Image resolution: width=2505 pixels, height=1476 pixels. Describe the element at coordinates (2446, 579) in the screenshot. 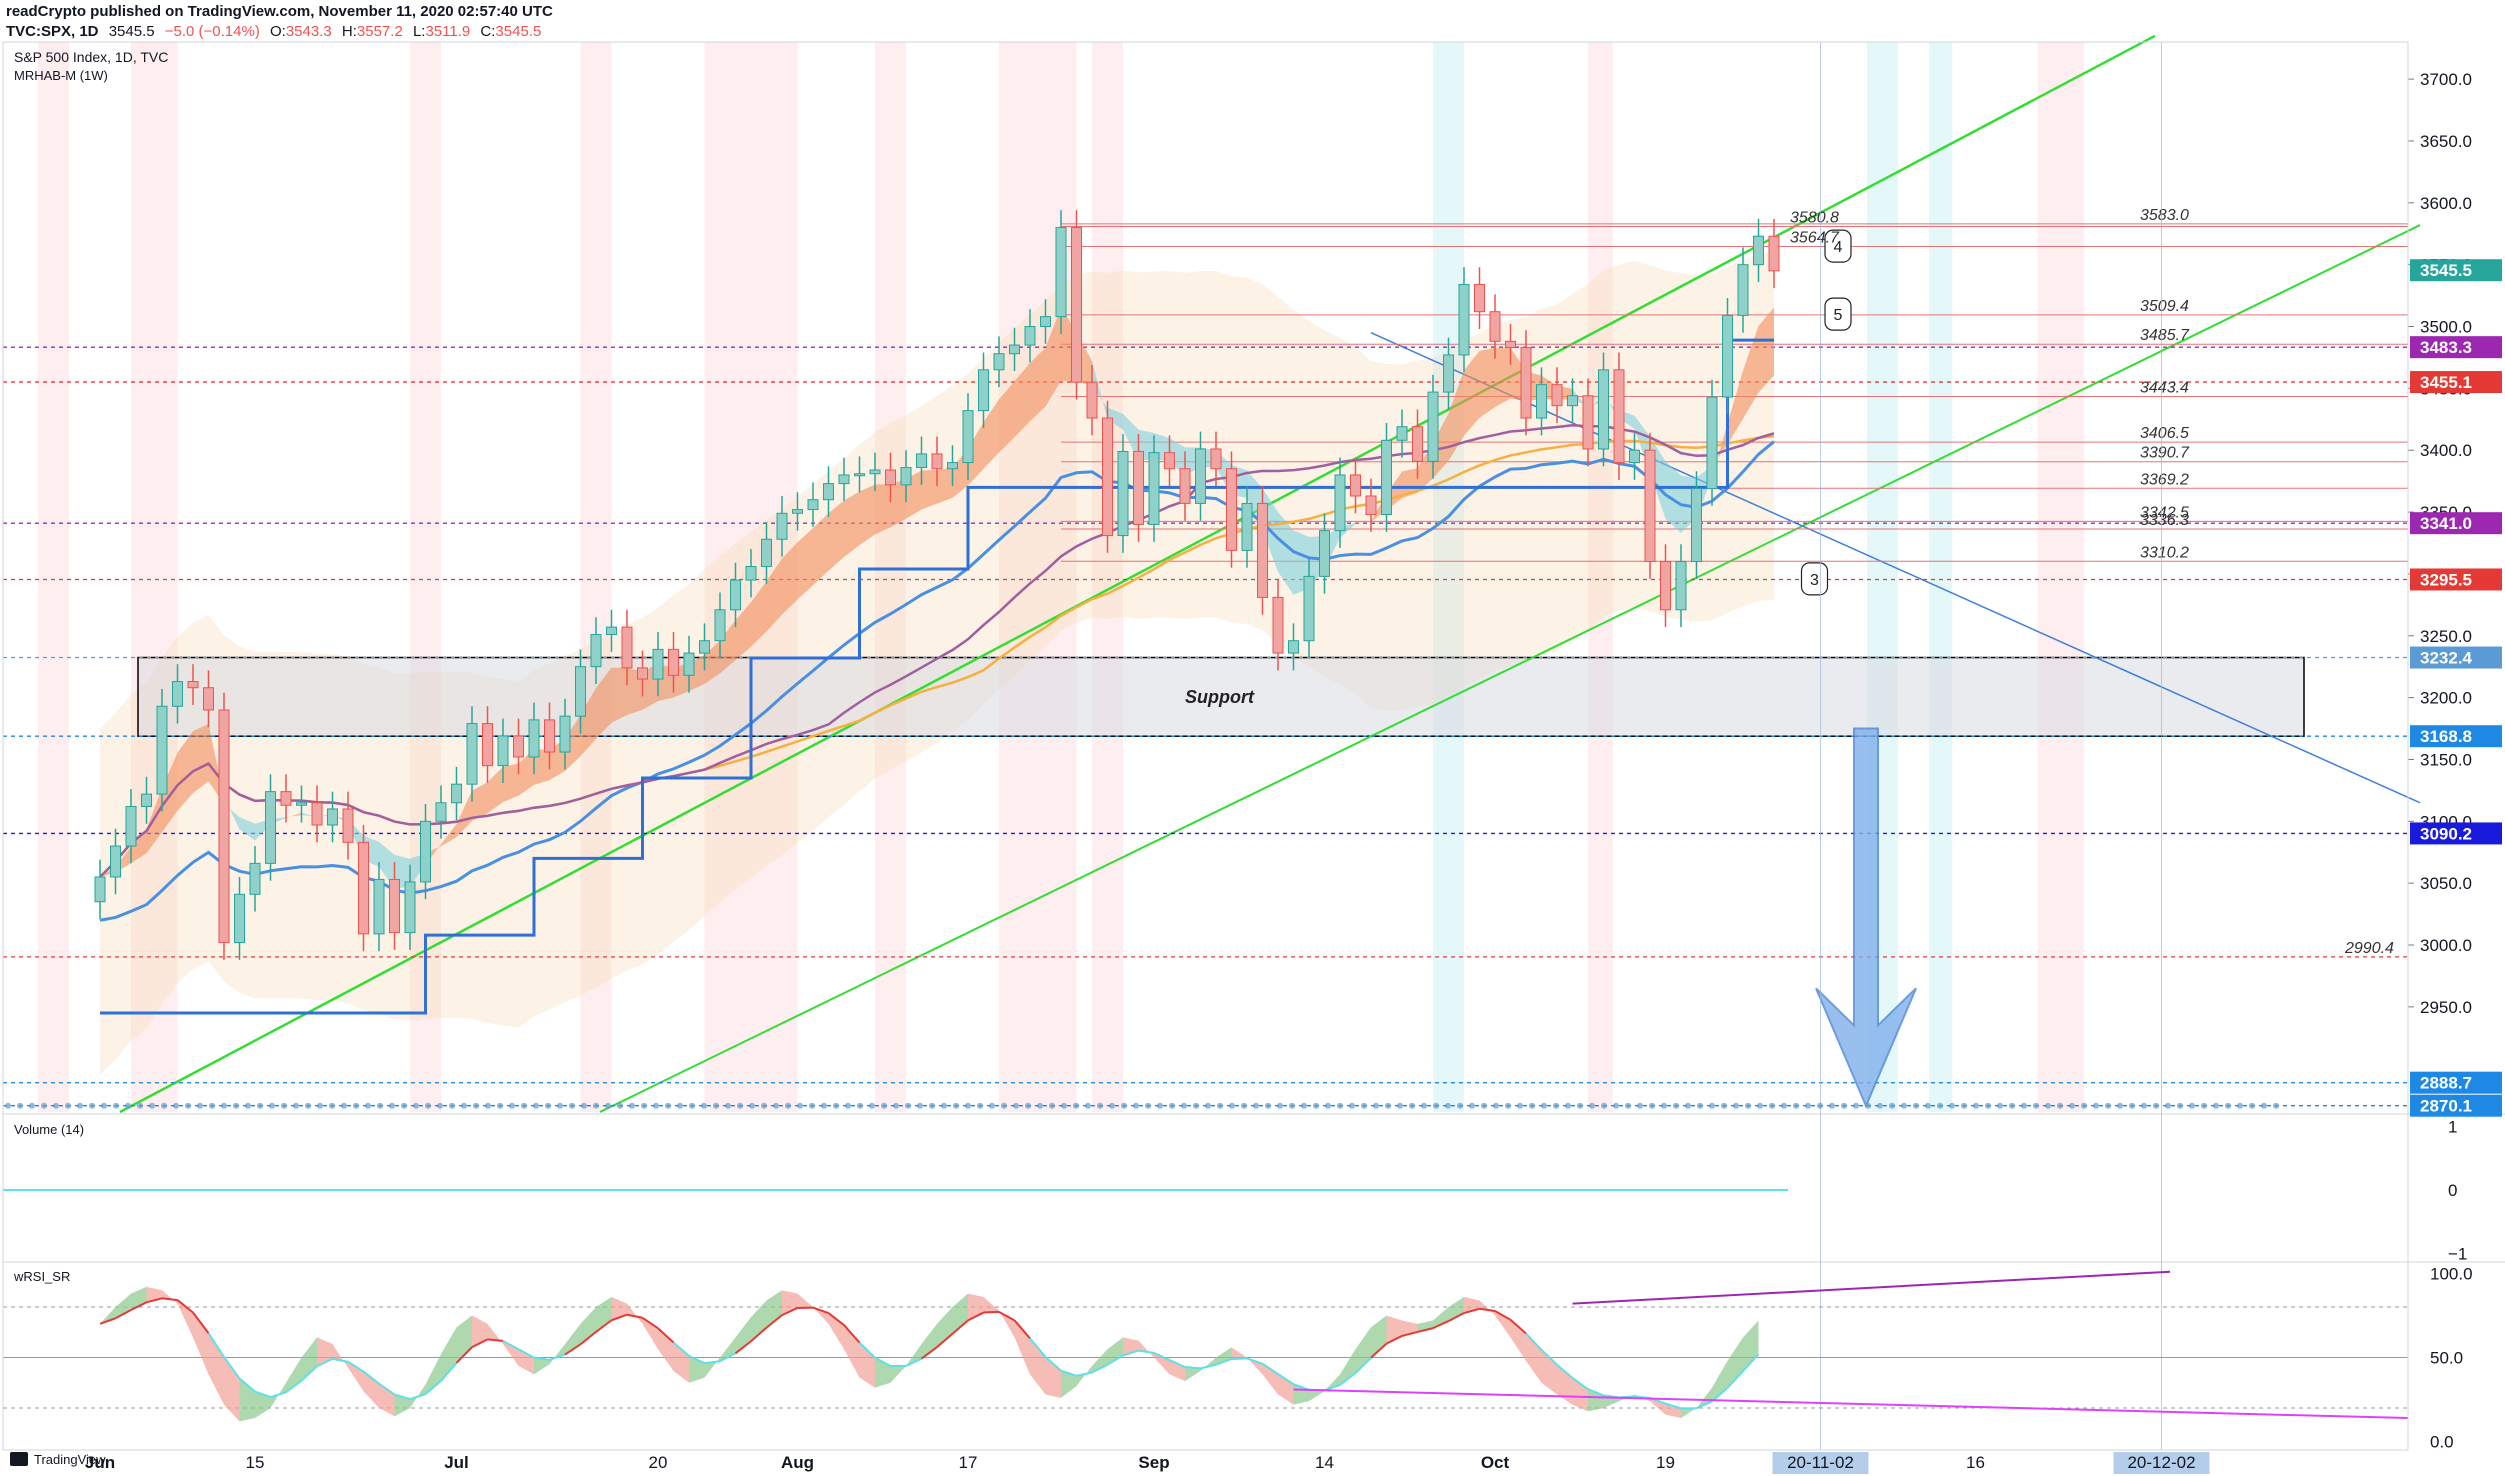

I see `price-tag-label: 3295.5` at that location.